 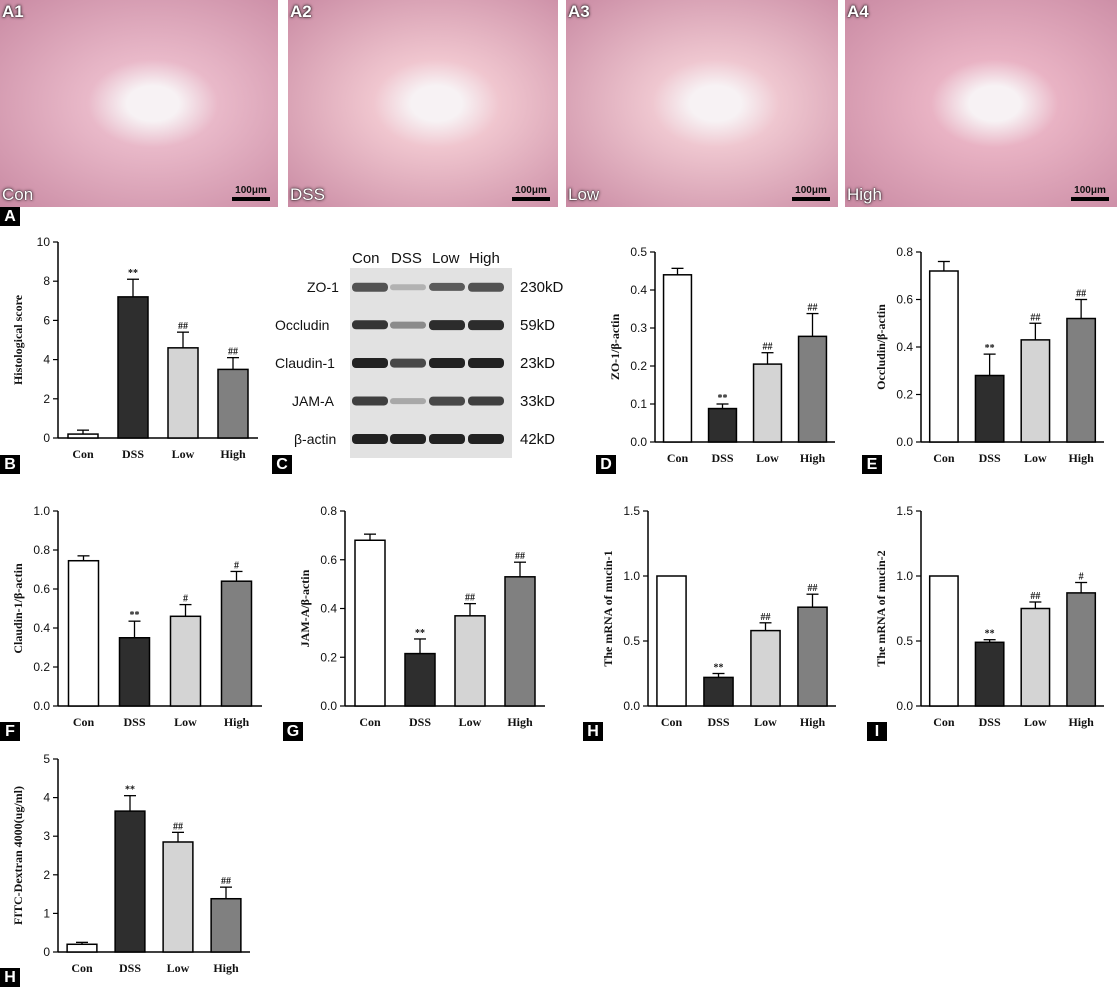 I want to click on y-axis-label: Occludin/β-actin, so click(x=881, y=347).